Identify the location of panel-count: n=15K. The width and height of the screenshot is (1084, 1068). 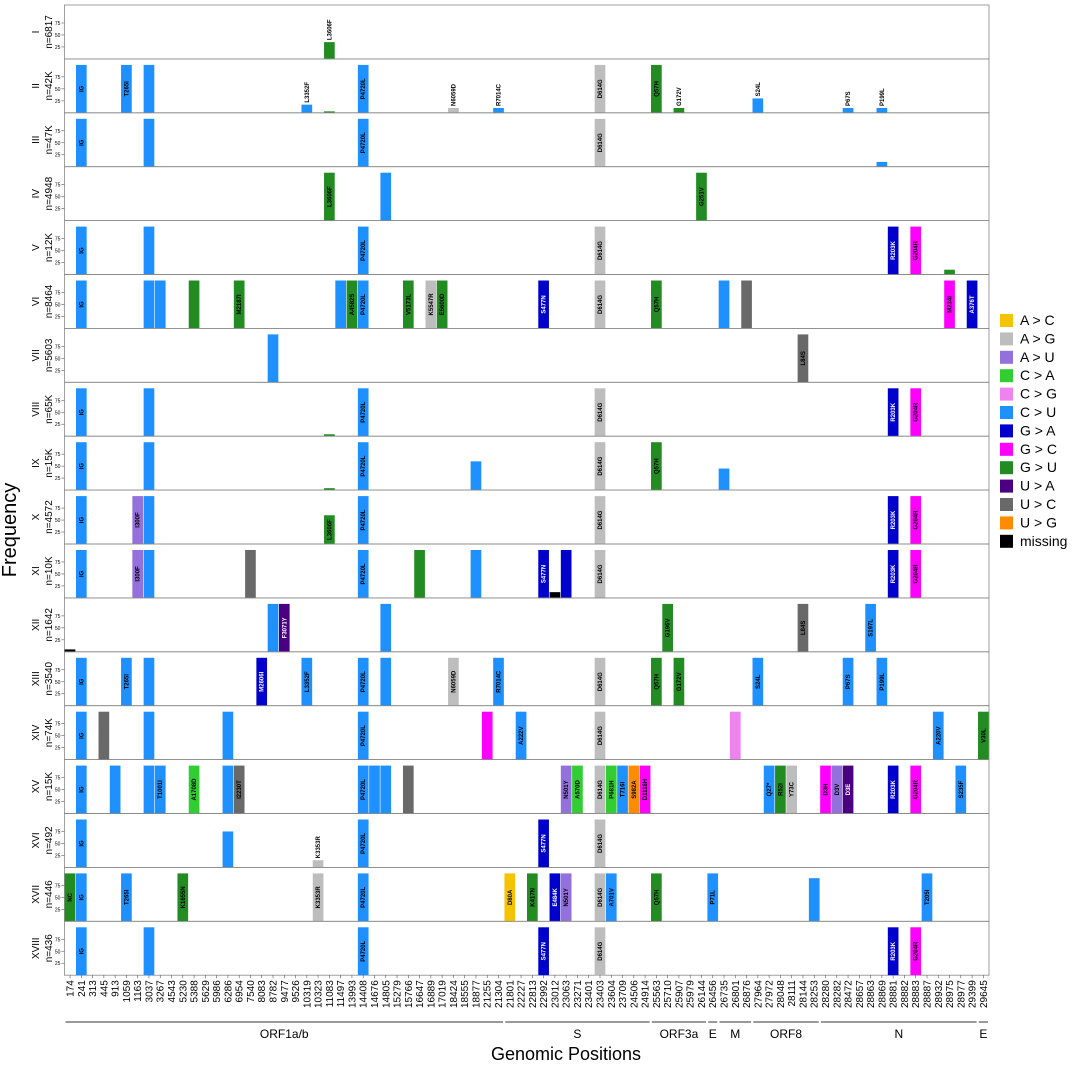
(49, 787).